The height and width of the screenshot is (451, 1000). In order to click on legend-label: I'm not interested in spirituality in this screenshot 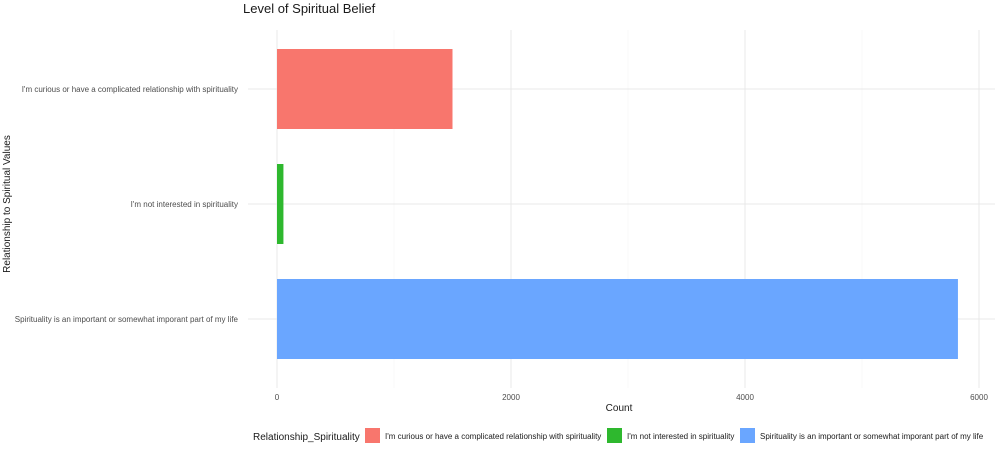, I will do `click(680, 436)`.